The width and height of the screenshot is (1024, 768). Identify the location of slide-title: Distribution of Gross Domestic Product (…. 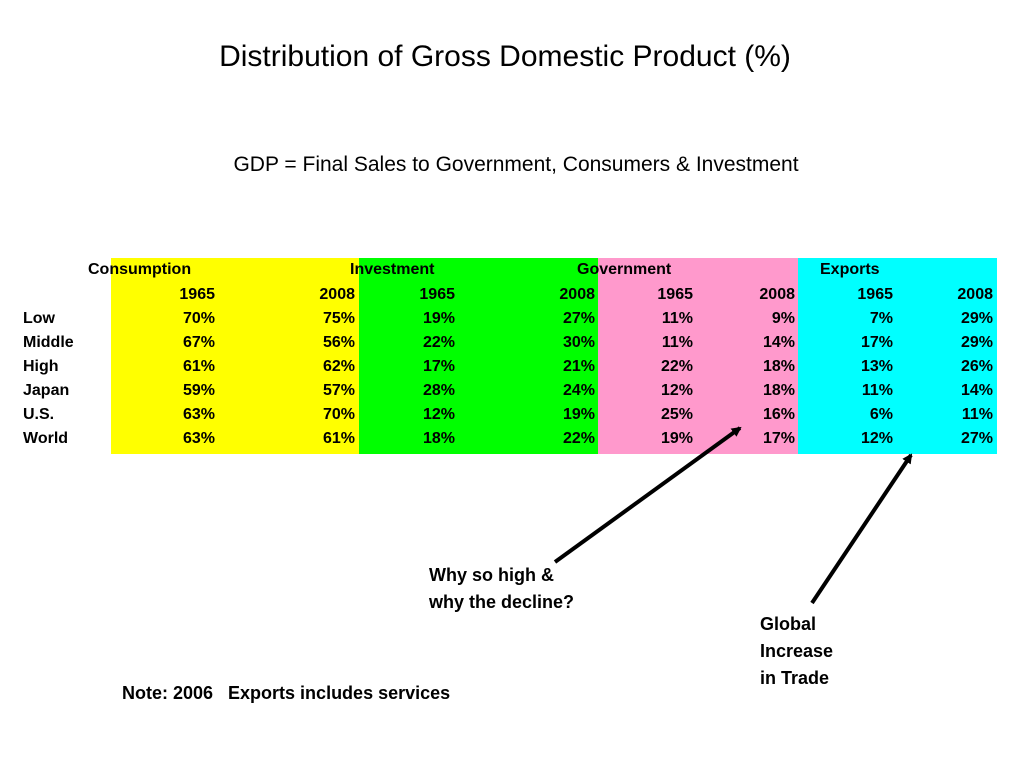
(505, 56).